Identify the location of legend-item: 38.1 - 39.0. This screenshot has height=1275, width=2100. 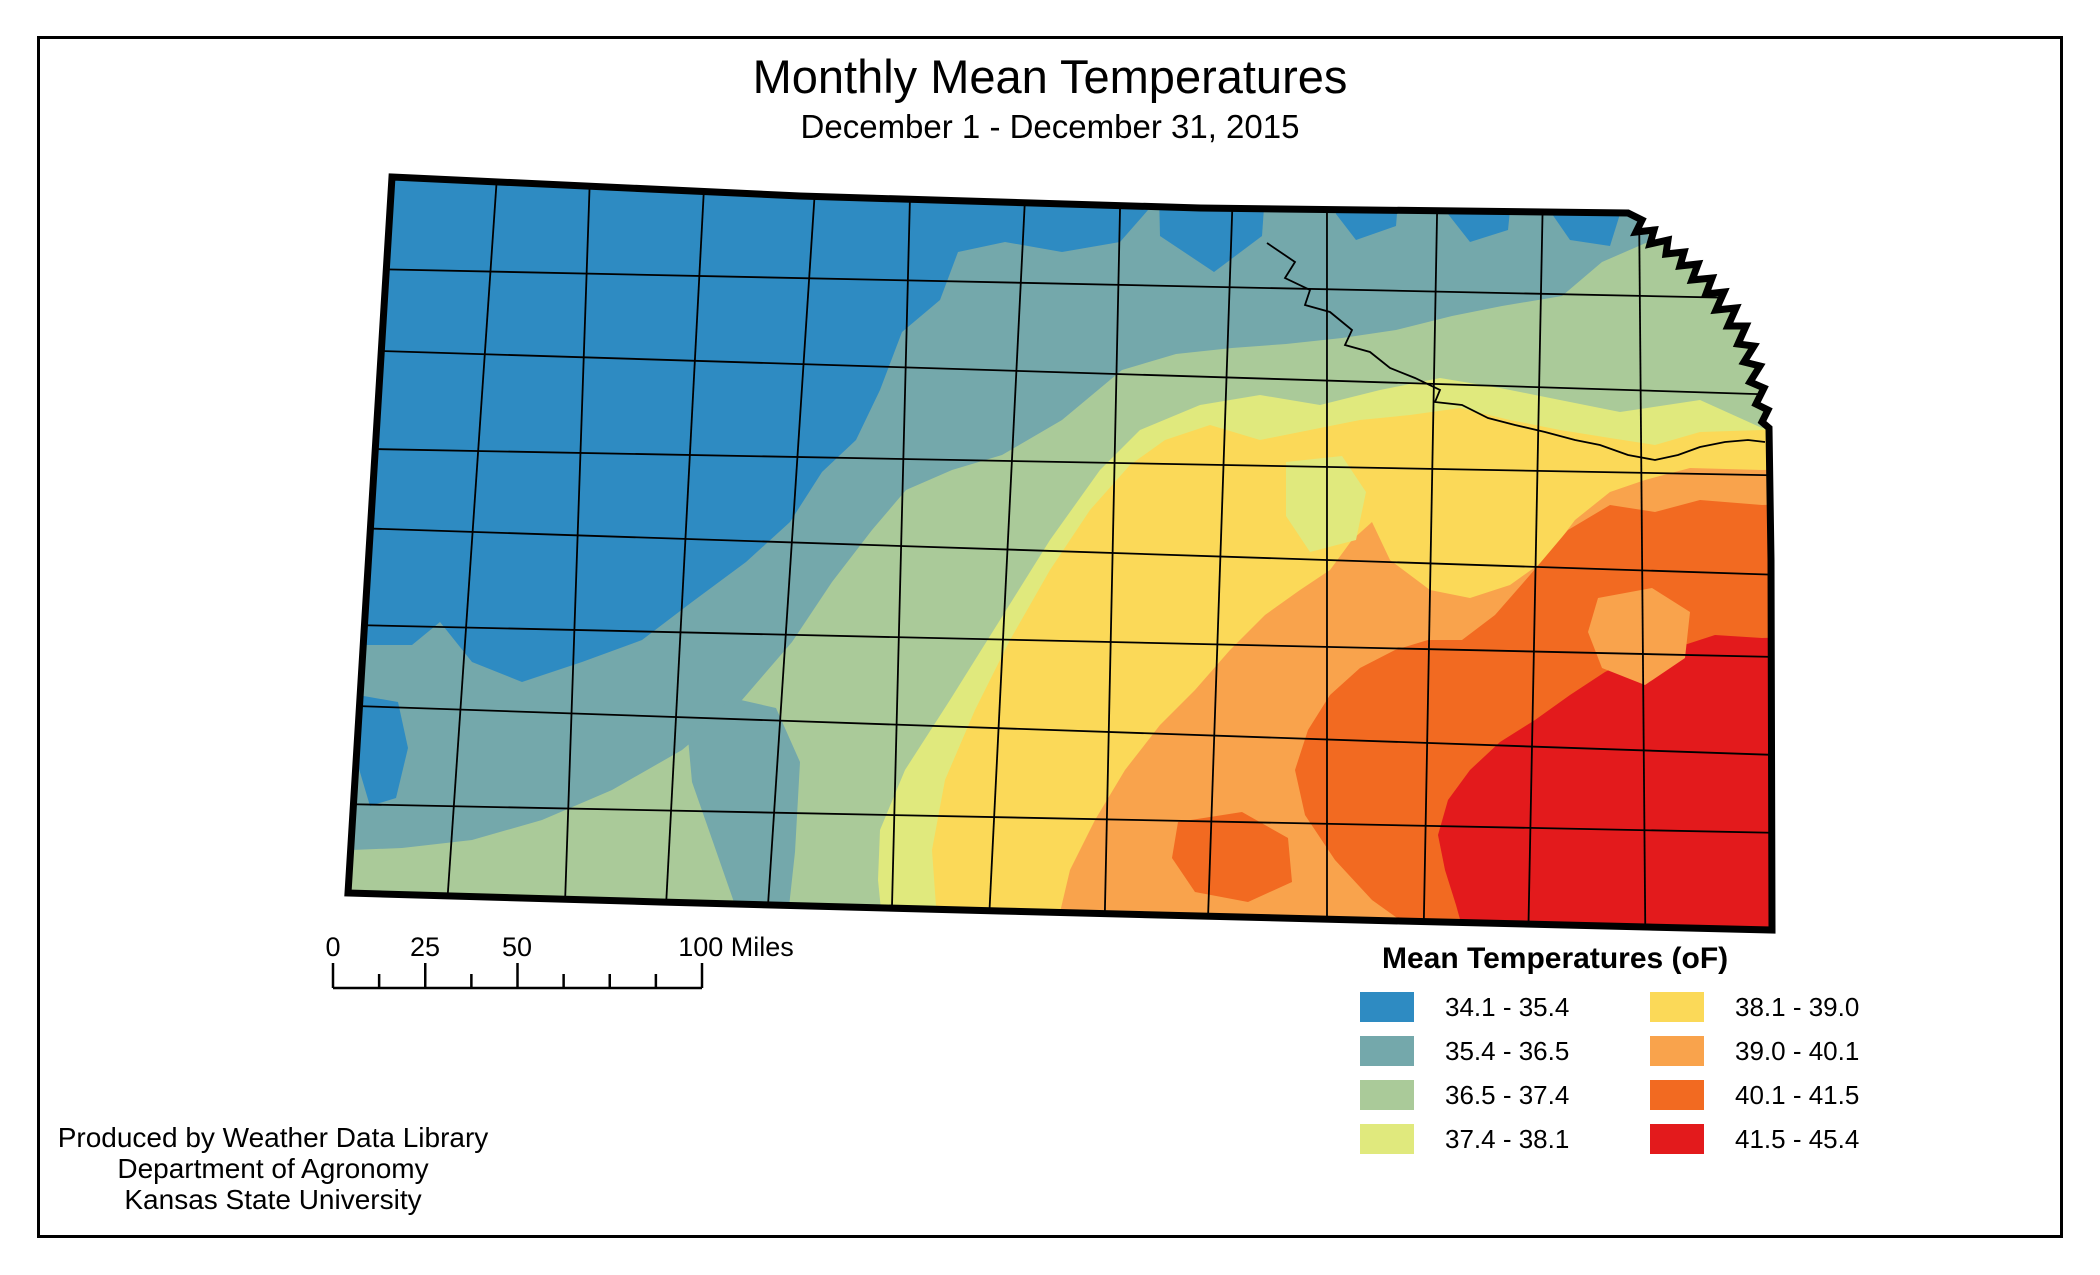
(1754, 1007).